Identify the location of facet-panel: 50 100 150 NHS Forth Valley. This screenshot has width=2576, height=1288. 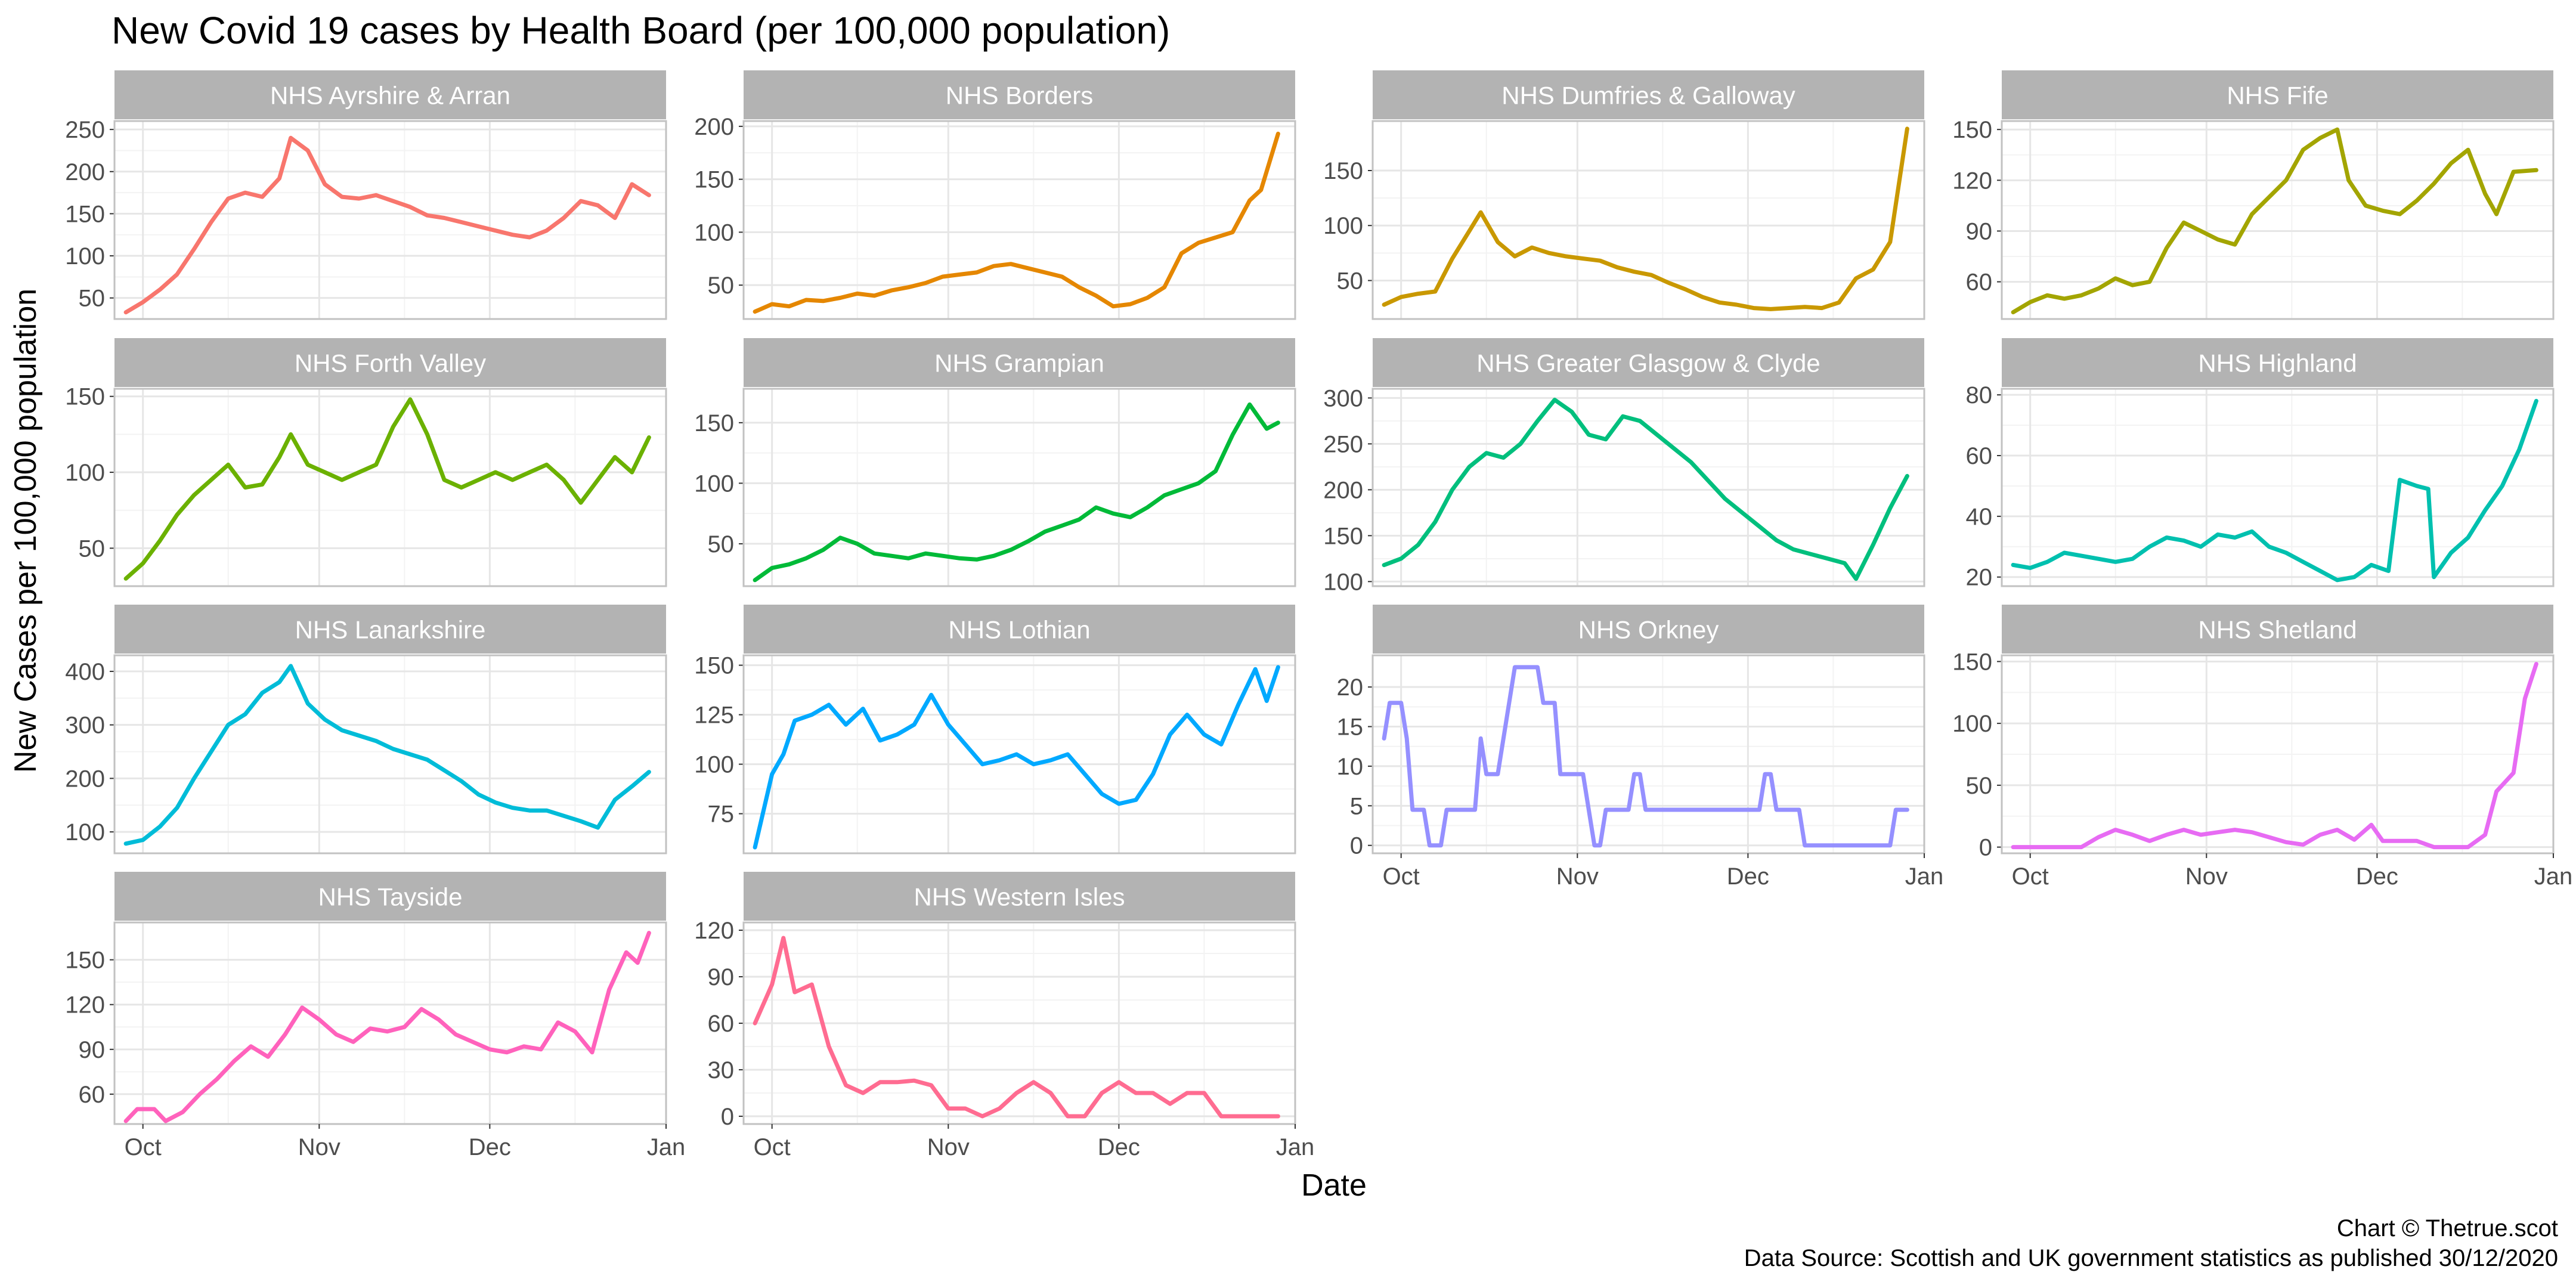
(366, 462).